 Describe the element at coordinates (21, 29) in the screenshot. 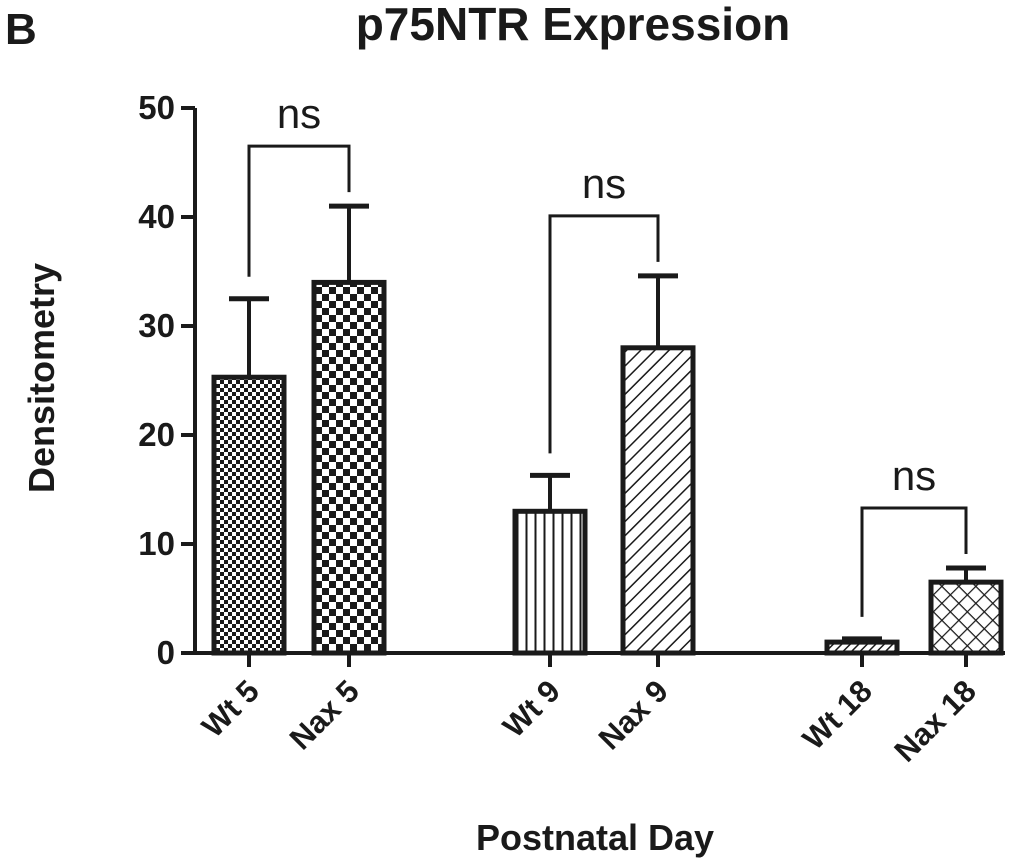

I see `panel-label: B` at that location.